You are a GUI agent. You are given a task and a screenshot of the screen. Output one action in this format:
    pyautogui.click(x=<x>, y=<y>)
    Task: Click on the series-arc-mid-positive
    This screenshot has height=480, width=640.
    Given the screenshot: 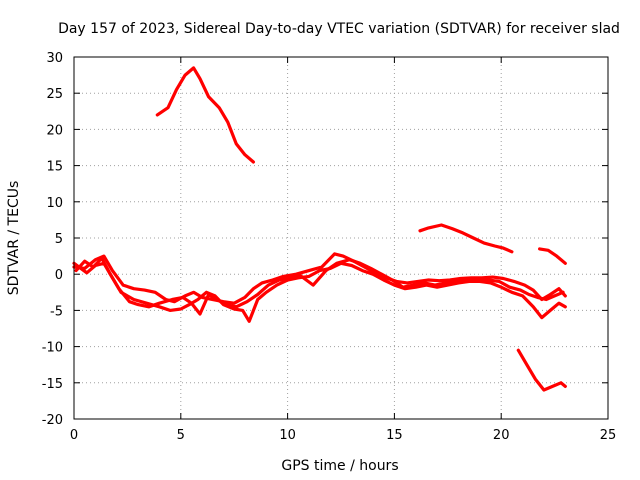 What is the action you would take?
    pyautogui.click(x=466, y=238)
    